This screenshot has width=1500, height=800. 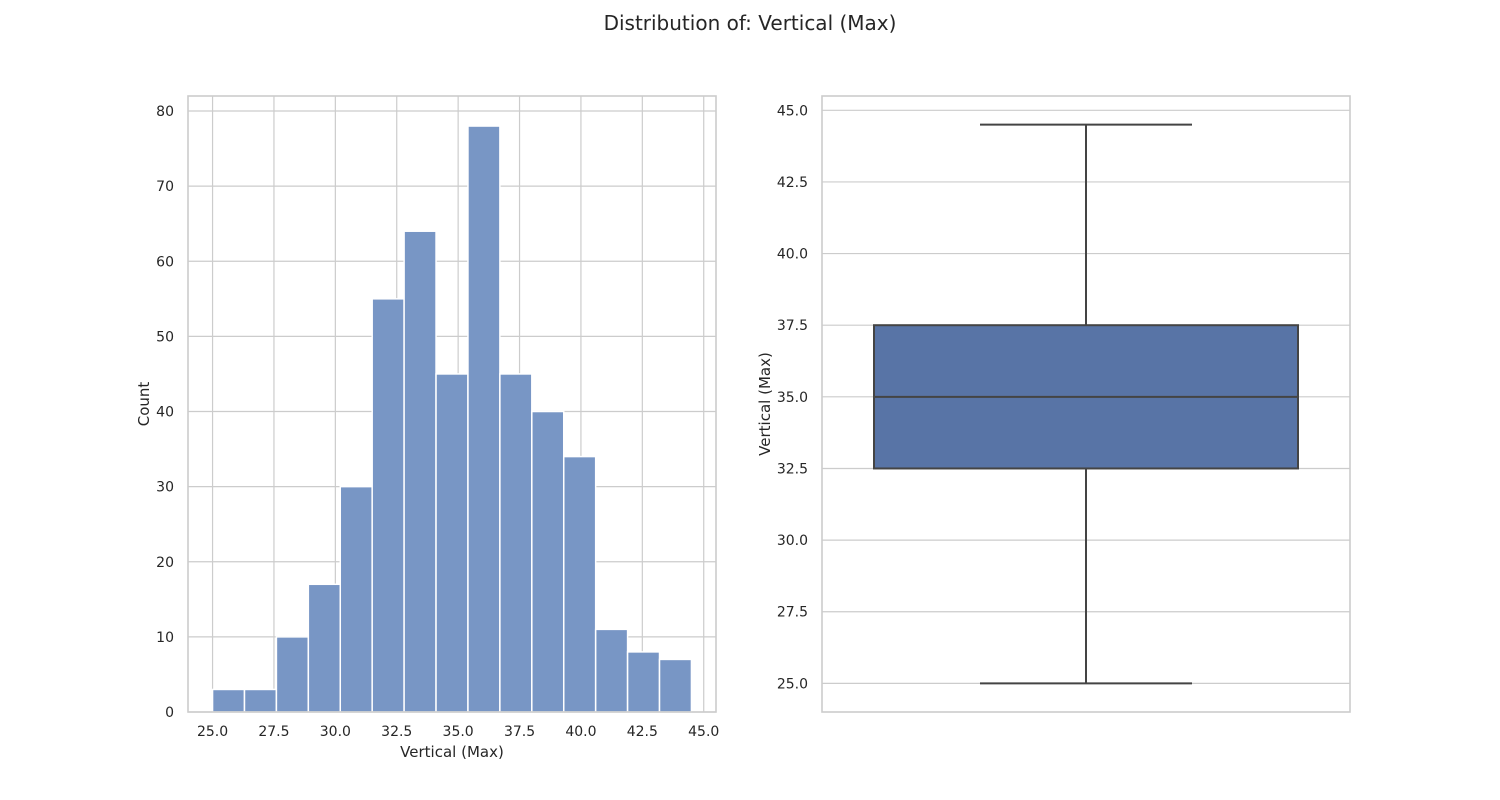 What do you see at coordinates (765, 404) in the screenshot?
I see `boxplot-y-axis-label: Vertical (Max)` at bounding box center [765, 404].